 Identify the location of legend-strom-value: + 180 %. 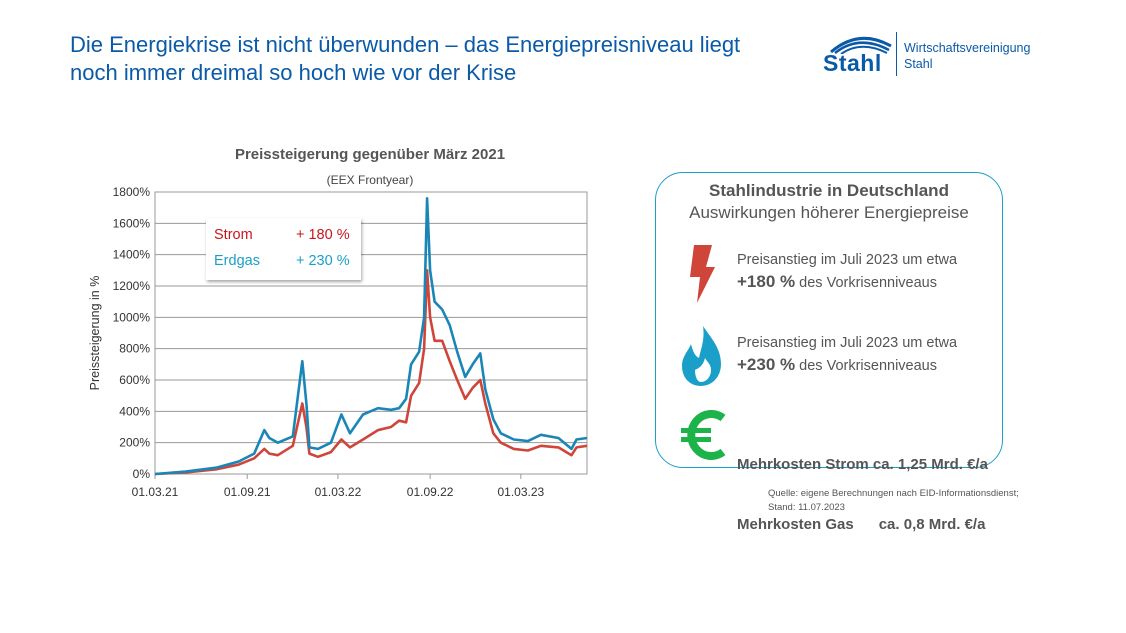
(323, 235).